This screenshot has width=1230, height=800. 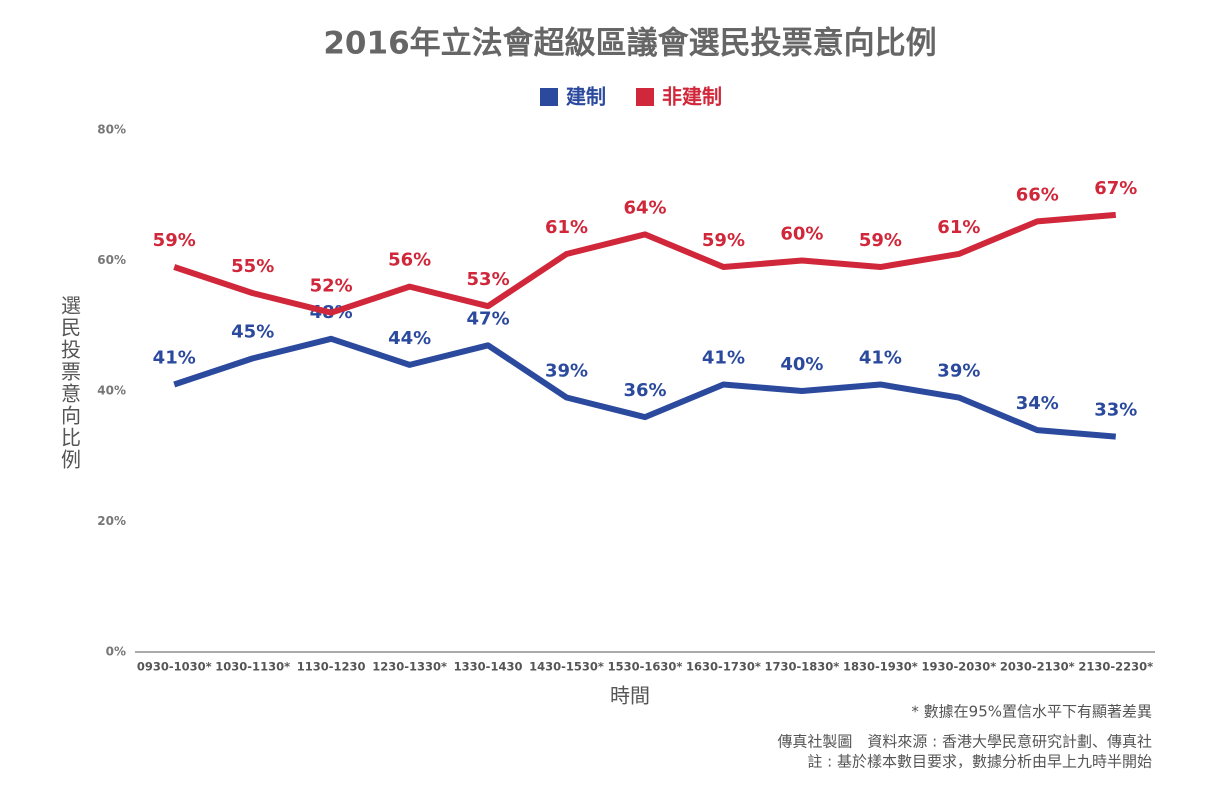 What do you see at coordinates (1115, 188) in the screenshot?
I see `data-label: 67%` at bounding box center [1115, 188].